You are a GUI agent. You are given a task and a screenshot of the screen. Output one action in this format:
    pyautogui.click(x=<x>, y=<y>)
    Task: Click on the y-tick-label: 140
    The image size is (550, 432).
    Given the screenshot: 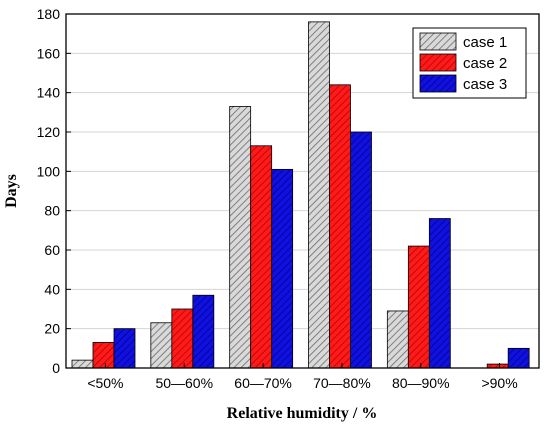 What is the action you would take?
    pyautogui.click(x=49, y=93)
    